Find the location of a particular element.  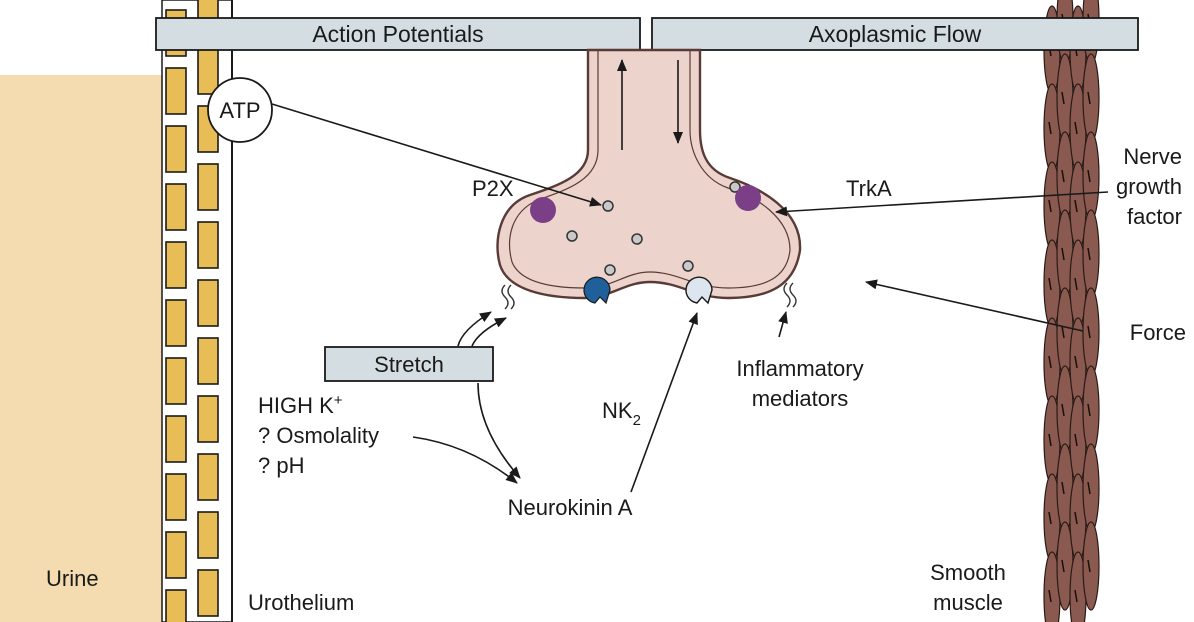

axoplasmic-flow-label: Axoplasmic Flow is located at coordinates (895, 34).